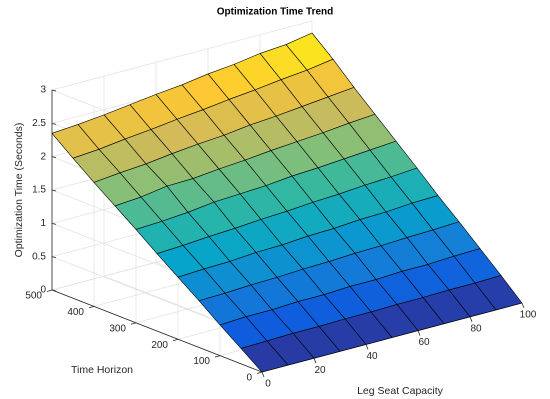 This screenshot has height=399, width=550. I want to click on y-tick-label: 100, so click(201, 361).